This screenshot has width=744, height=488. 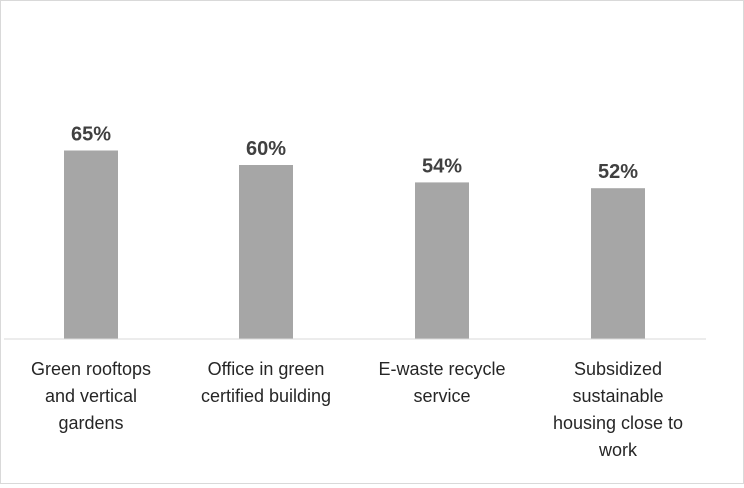 I want to click on category-label-1: Green rooftops and vertical gardens, so click(x=91, y=396).